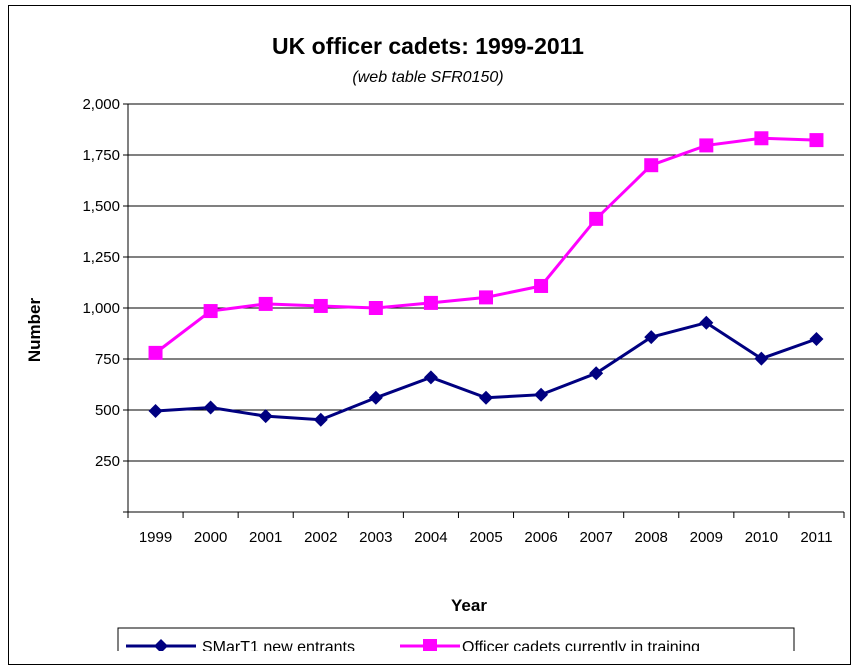 The height and width of the screenshot is (665, 860). I want to click on legend-label: Officer cadets currently in training, so click(581, 645).